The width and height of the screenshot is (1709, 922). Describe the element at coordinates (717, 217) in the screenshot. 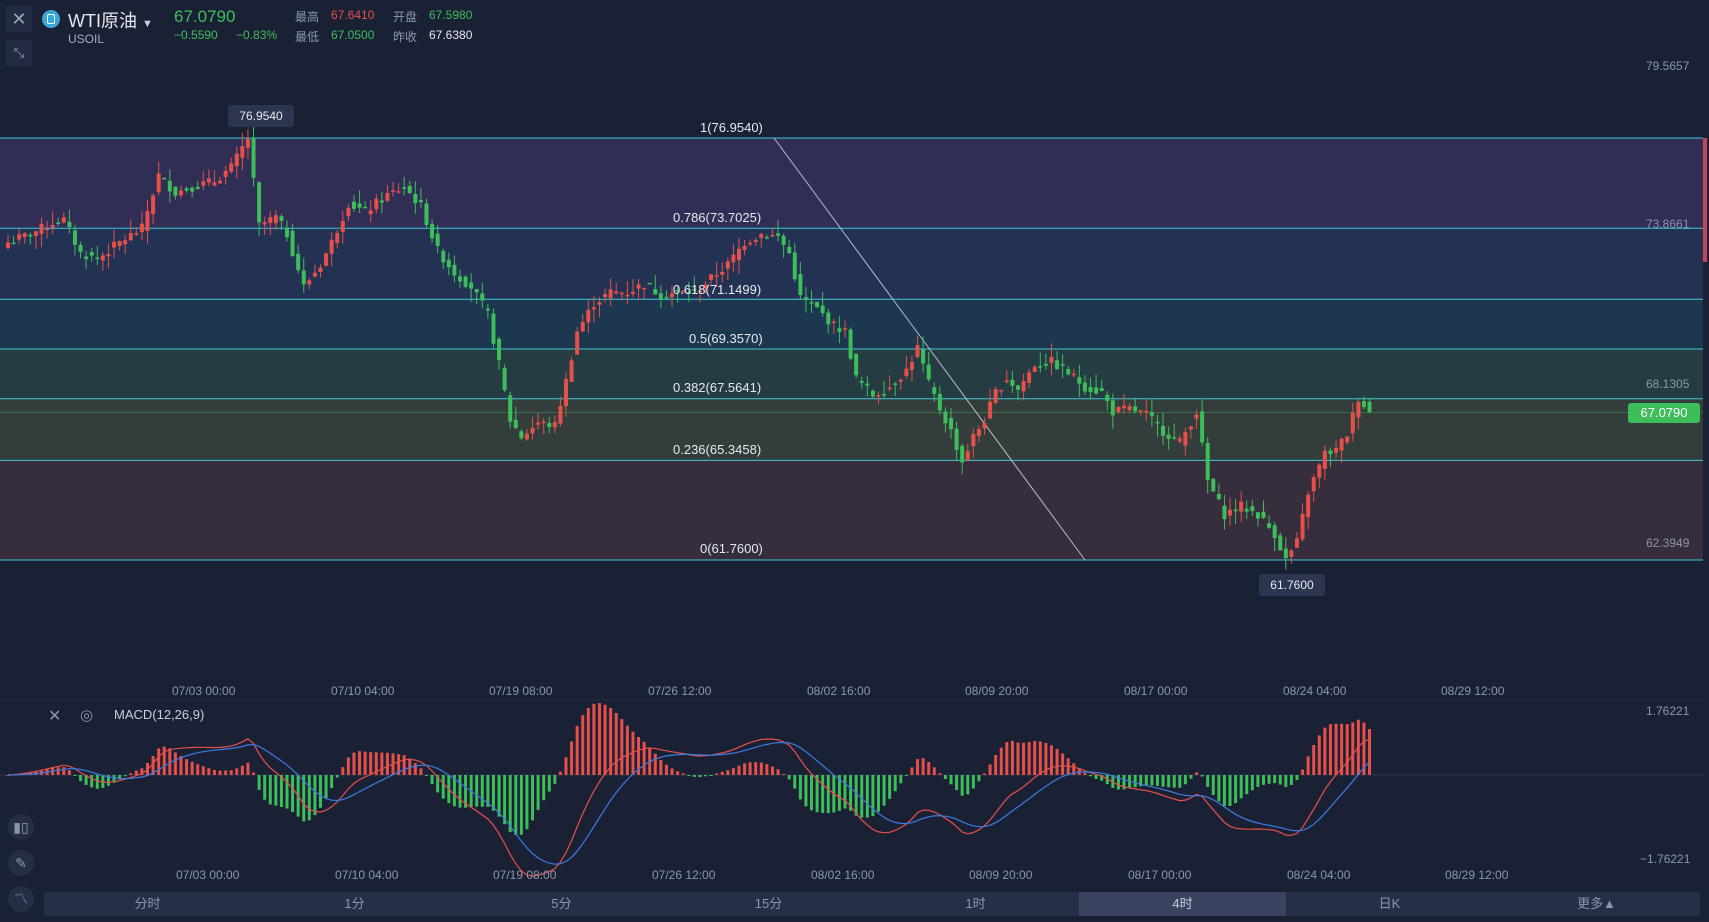

I see `fib-level-label: 0.786(73.7025)` at that location.